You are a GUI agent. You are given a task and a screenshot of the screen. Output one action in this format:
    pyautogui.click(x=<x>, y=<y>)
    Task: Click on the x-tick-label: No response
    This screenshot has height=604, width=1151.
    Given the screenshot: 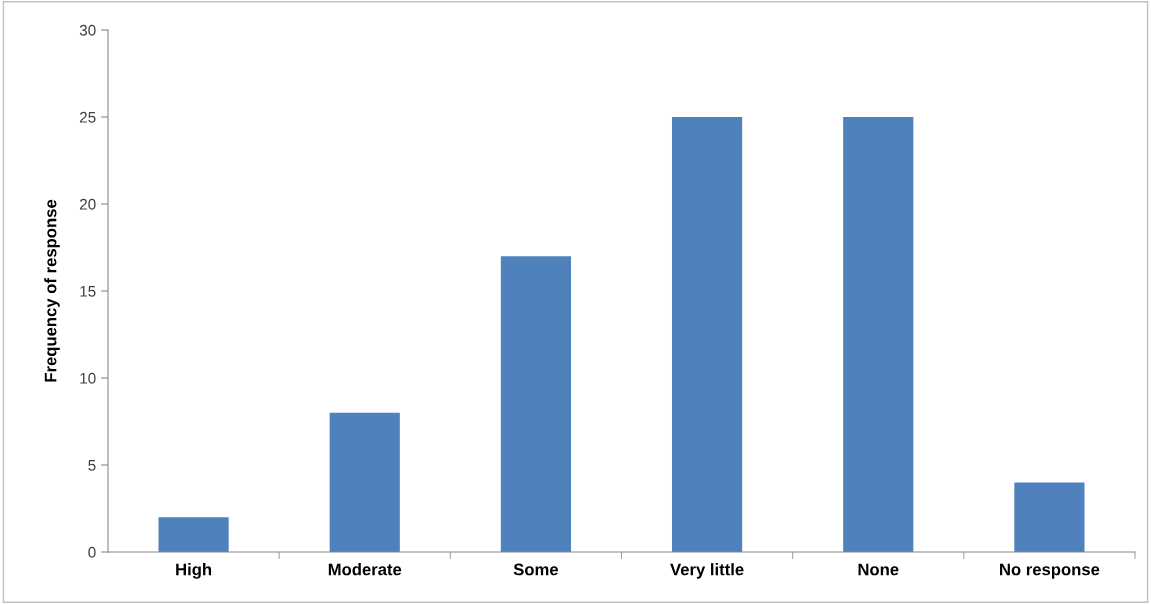 What is the action you would take?
    pyautogui.click(x=1050, y=571)
    